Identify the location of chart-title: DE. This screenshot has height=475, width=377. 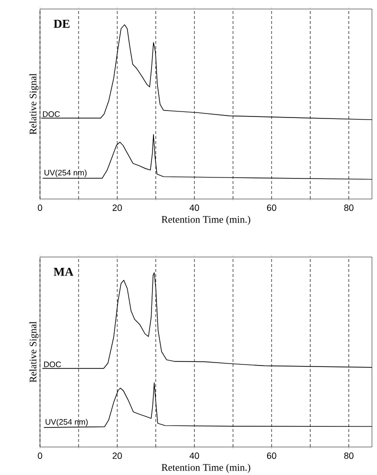
(62, 24).